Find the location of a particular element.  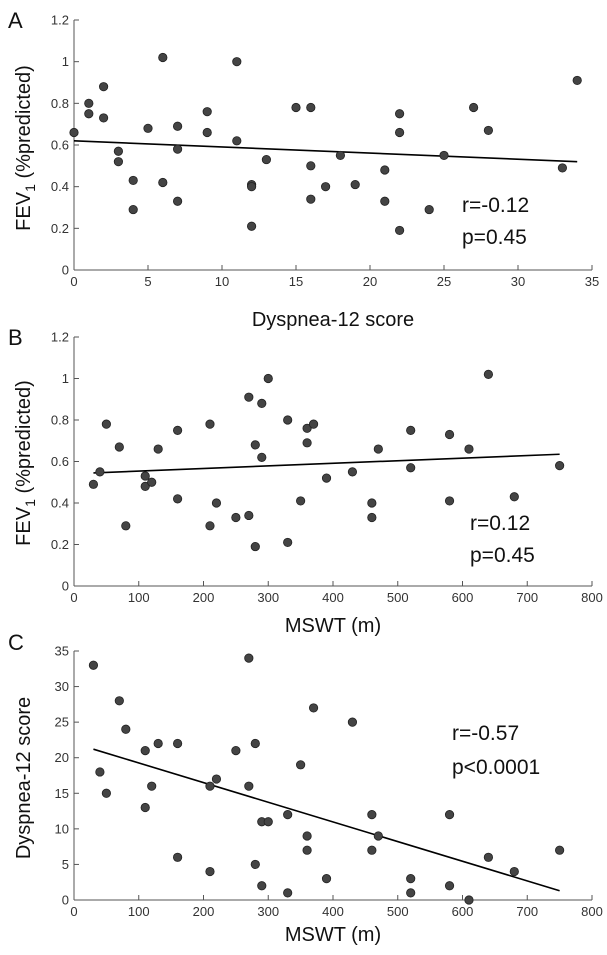

panel-a-x-tick-label: 15 is located at coordinates (296, 281).